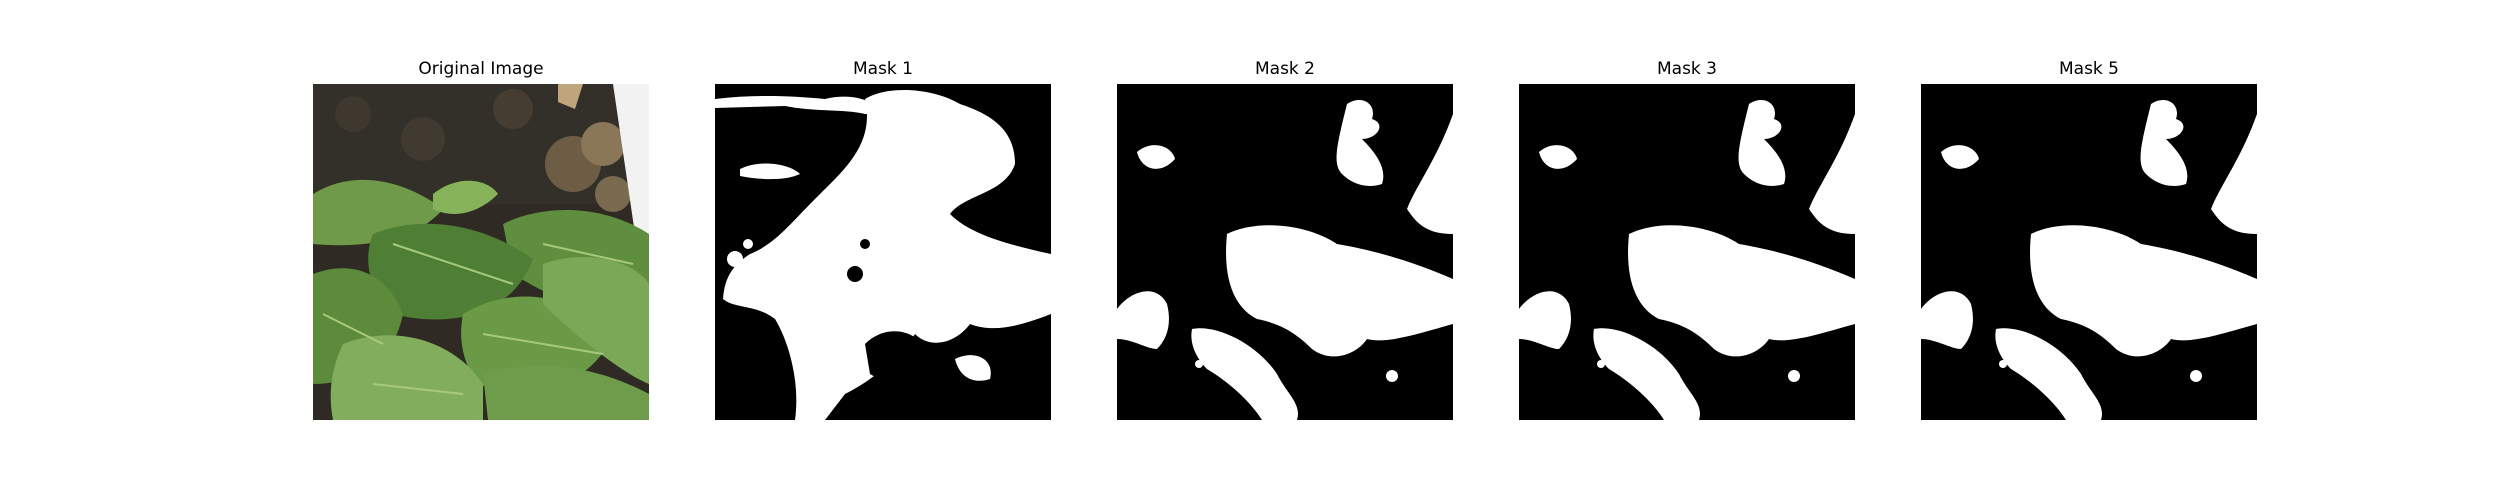 This screenshot has width=2500, height=500. I want to click on panel-mask-3: Mask 3, so click(1687, 250).